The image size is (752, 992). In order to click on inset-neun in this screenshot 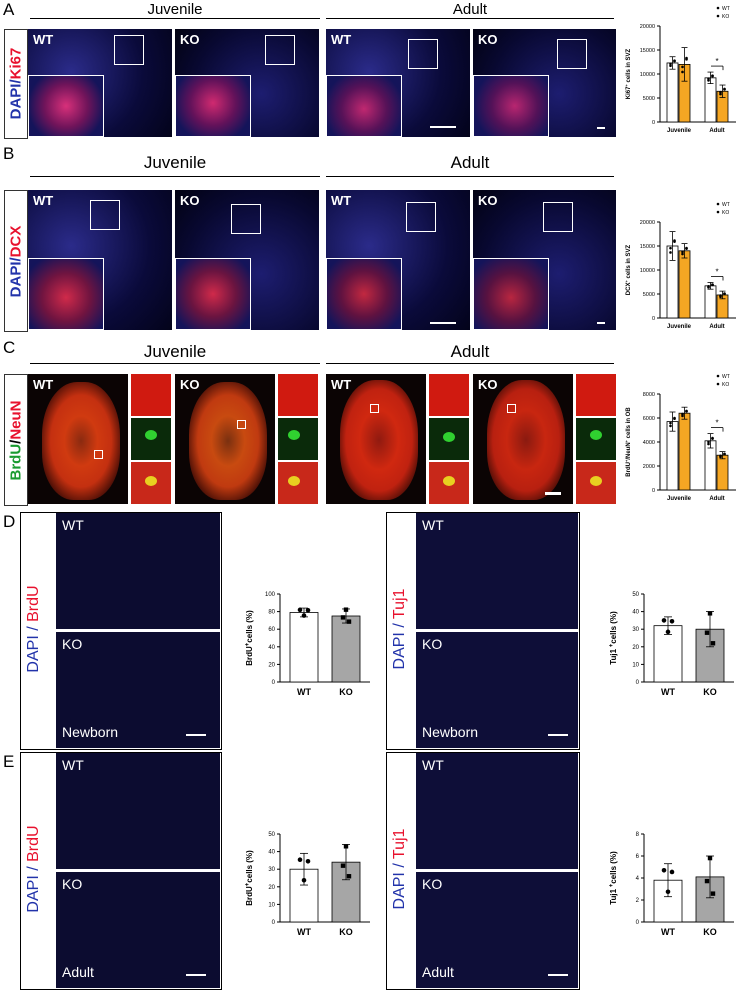, I will do `click(298, 395)`.